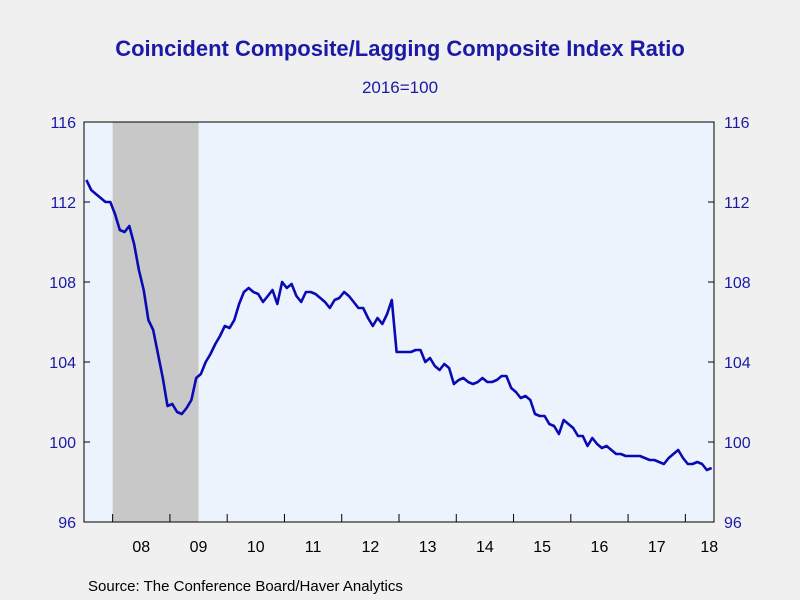 The height and width of the screenshot is (600, 800). Describe the element at coordinates (313, 547) in the screenshot. I see `x-tick-label: 11` at that location.